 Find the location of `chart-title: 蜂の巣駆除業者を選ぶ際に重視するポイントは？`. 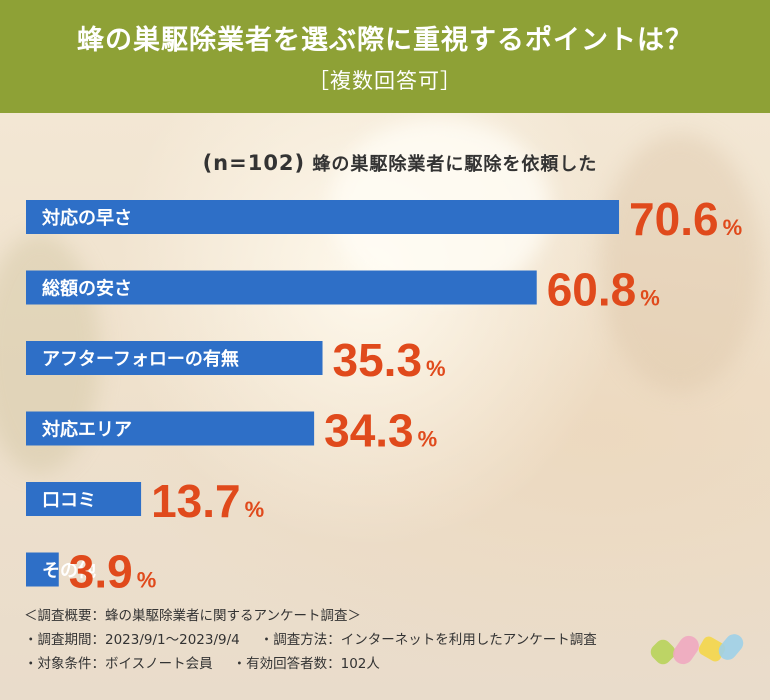

chart-title: 蜂の巣駆除業者を選ぶ際に重視するポイントは？ is located at coordinates (385, 40).